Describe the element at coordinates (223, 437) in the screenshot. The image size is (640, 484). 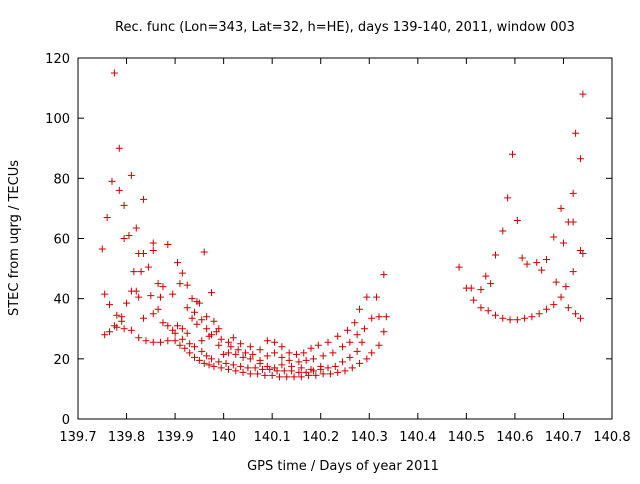
I see `x-tick-label: 140` at that location.